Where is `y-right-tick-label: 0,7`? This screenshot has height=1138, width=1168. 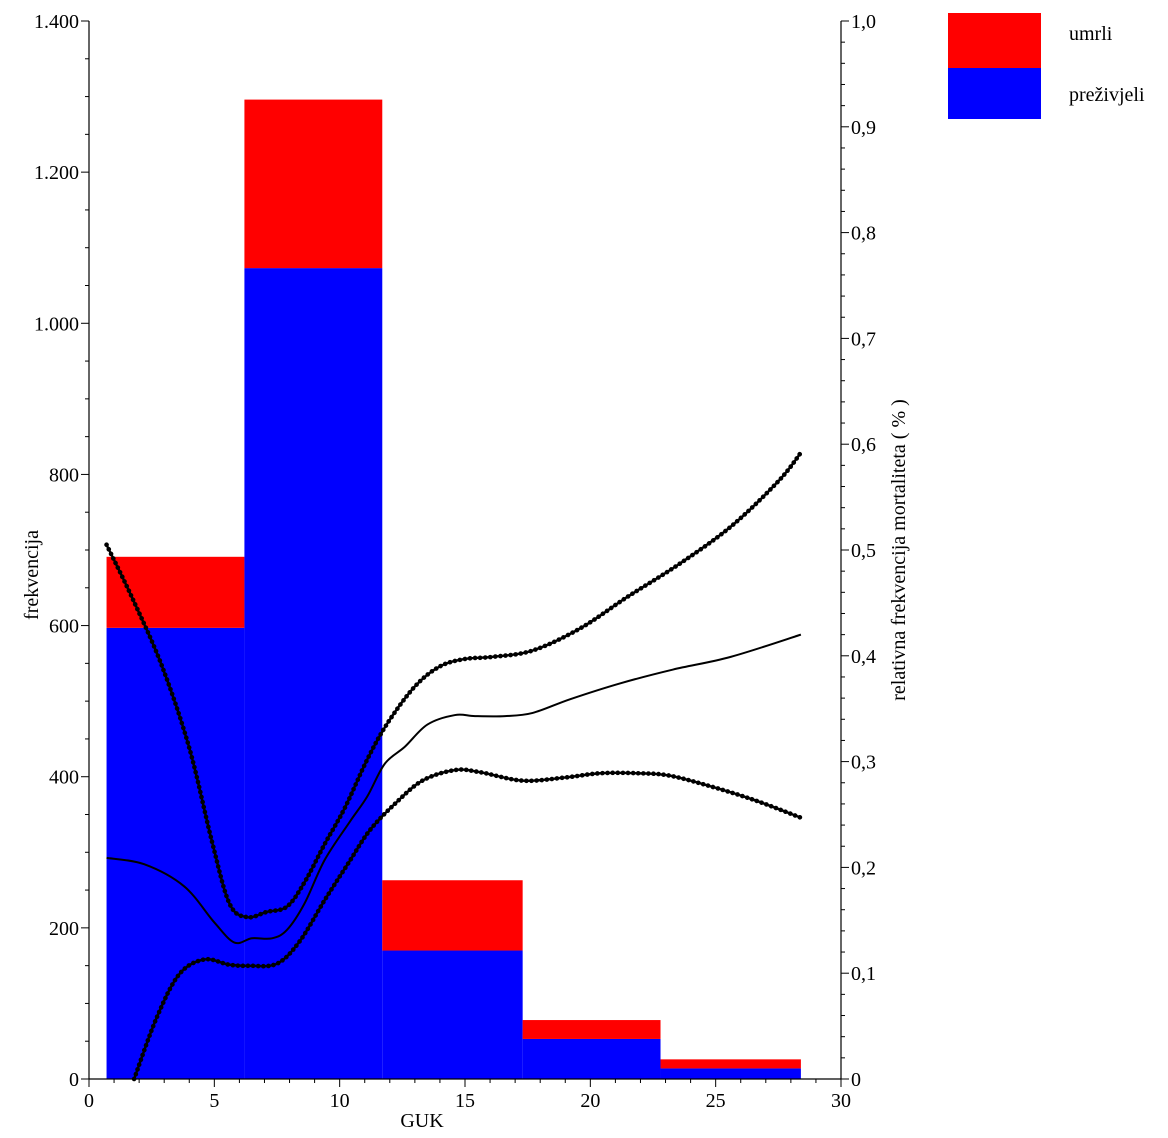
y-right-tick-label: 0,7 is located at coordinates (863, 339).